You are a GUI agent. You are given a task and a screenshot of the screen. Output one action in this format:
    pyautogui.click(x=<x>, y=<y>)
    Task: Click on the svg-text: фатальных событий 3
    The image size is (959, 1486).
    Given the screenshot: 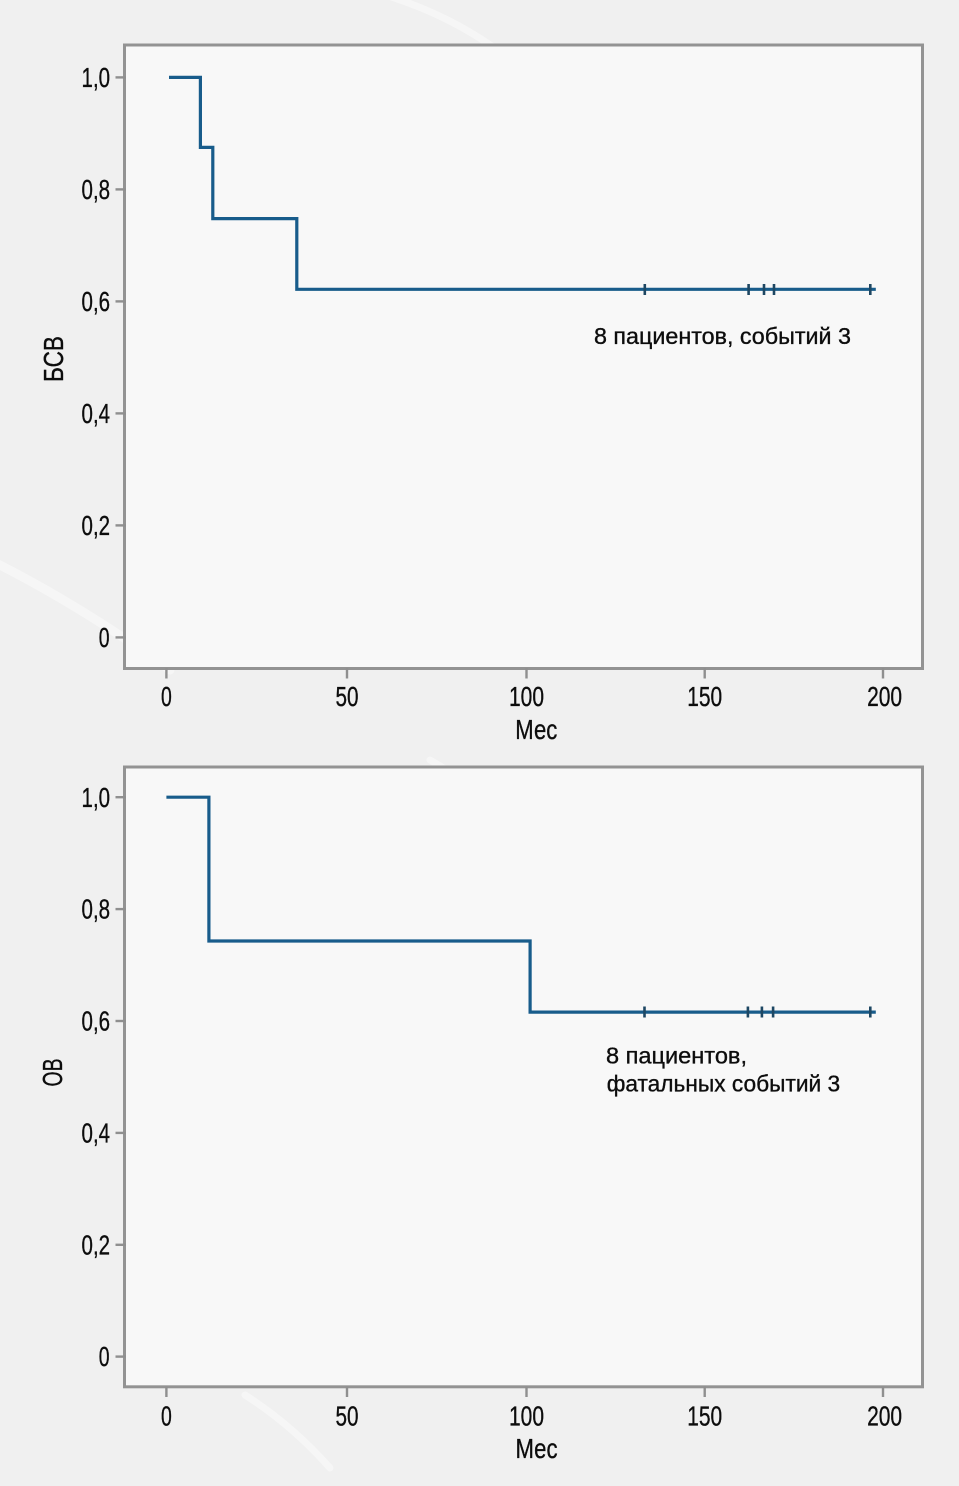 What is the action you would take?
    pyautogui.click(x=724, y=1084)
    